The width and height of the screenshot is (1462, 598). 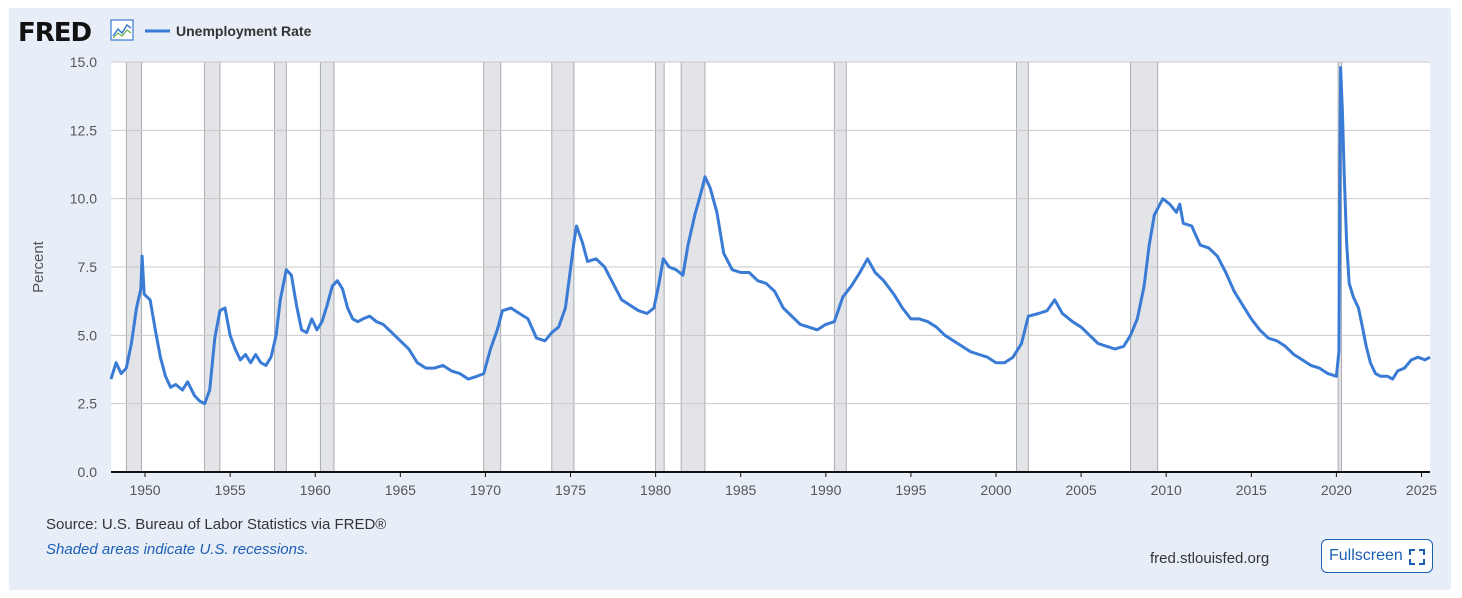 I want to click on recession-note: Shaded areas indicate U.S. recessions., so click(x=177, y=549).